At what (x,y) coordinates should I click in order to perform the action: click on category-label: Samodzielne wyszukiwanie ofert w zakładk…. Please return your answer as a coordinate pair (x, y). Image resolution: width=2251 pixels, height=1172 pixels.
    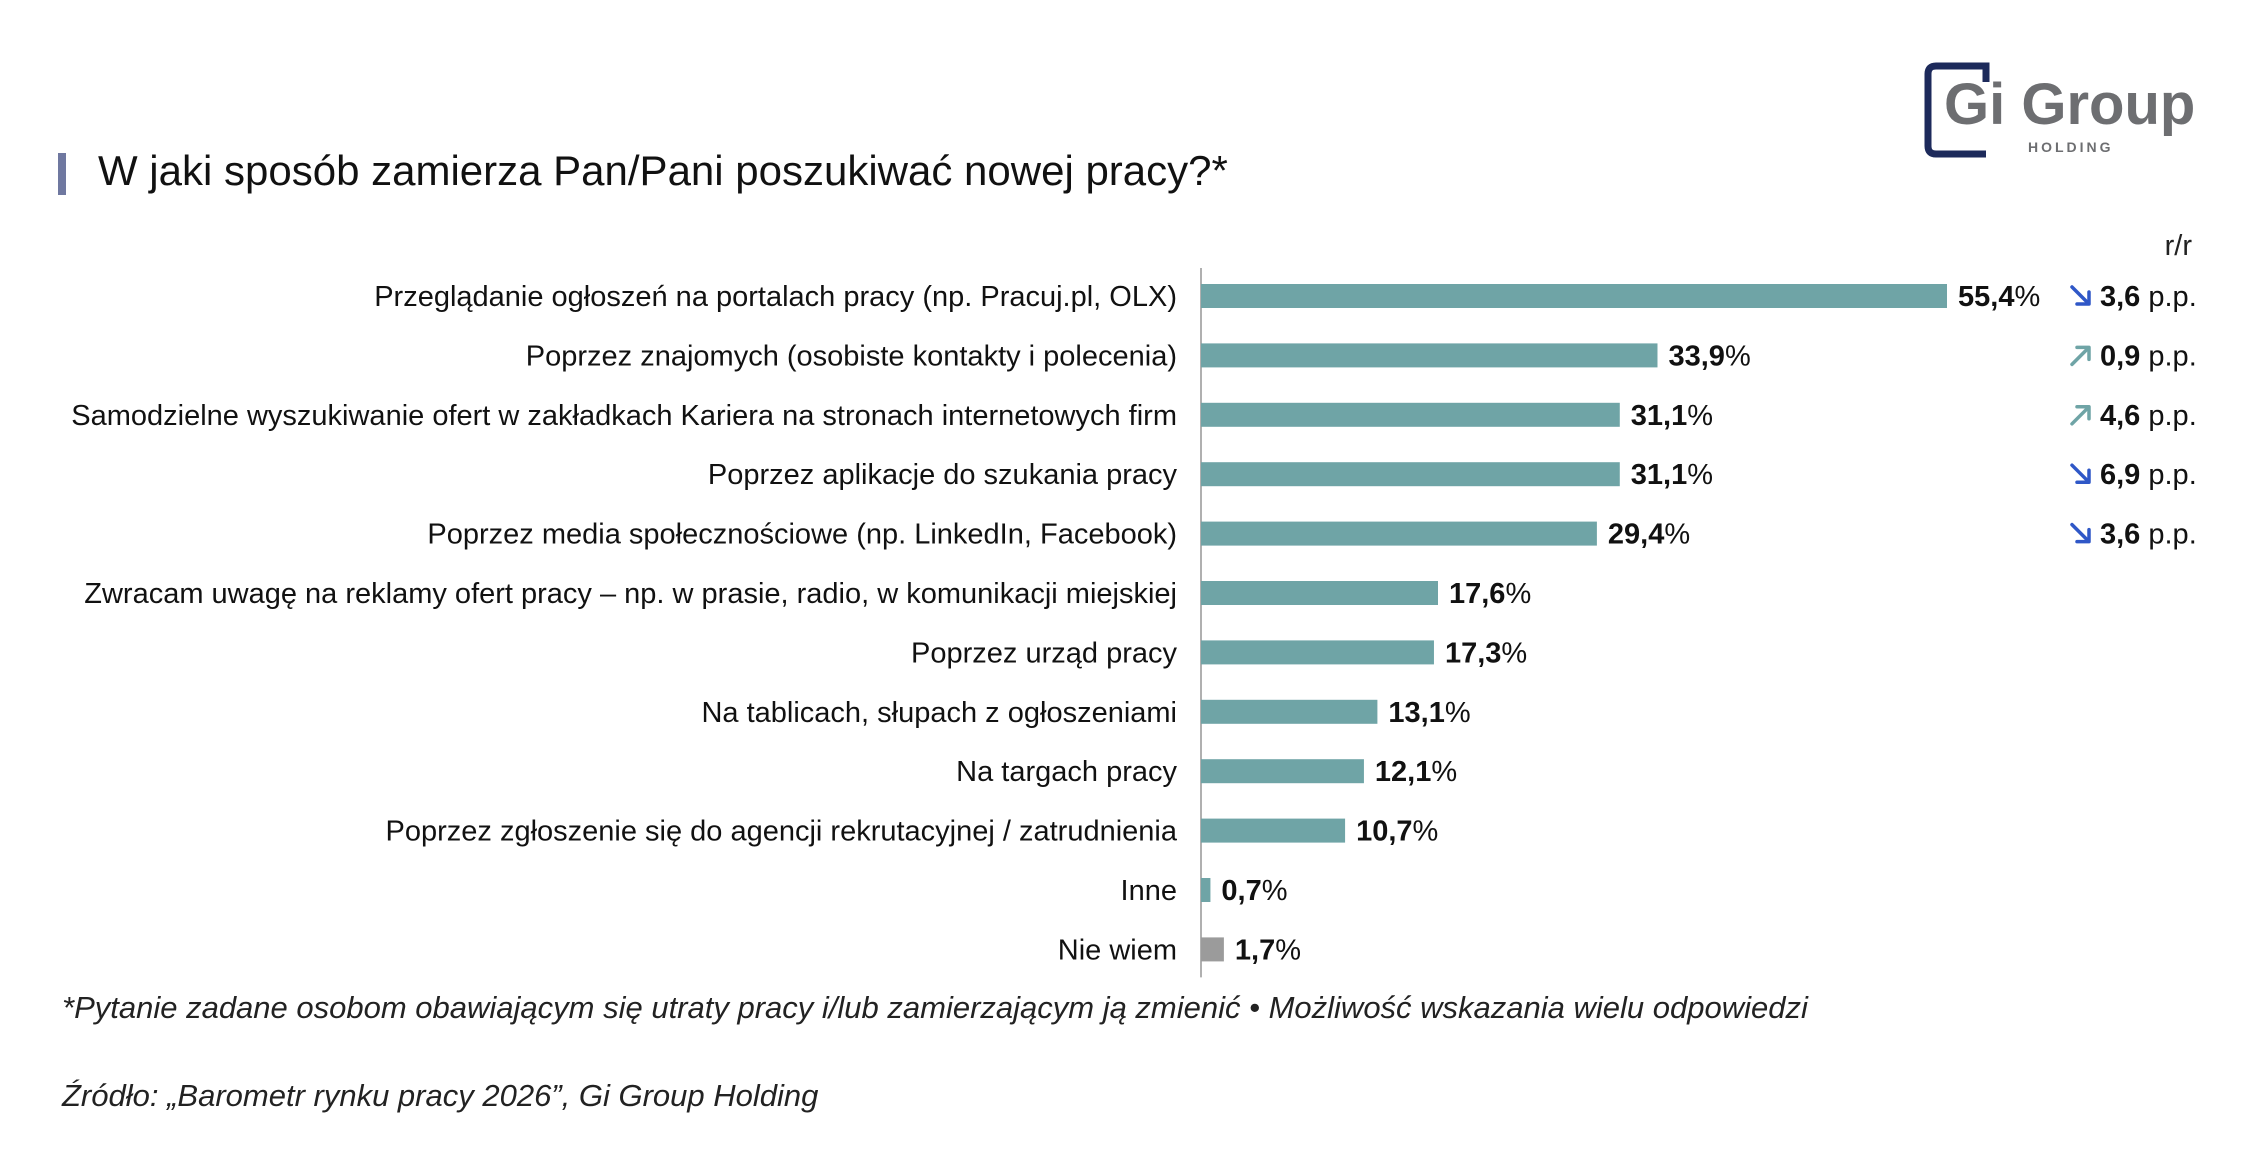
    Looking at the image, I should click on (624, 416).